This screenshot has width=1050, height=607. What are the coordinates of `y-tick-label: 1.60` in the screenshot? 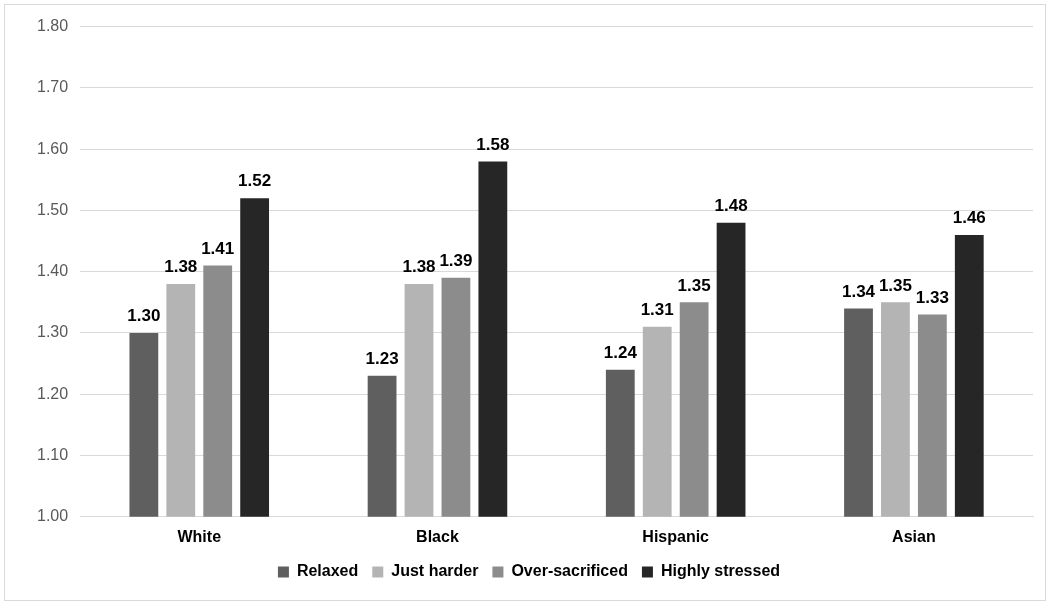 It's located at (53, 148).